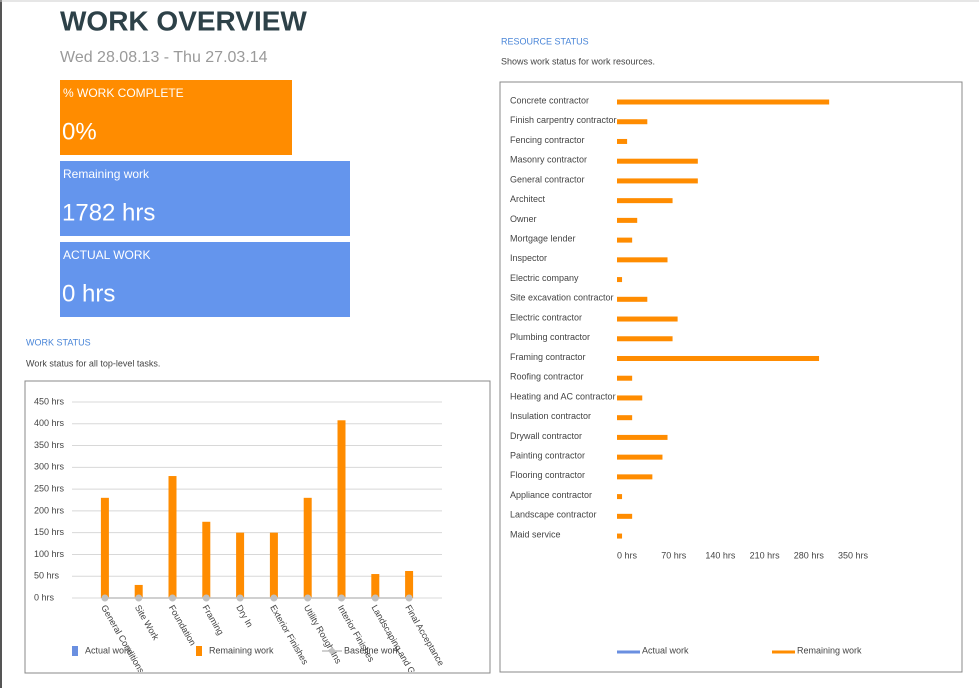 This screenshot has height=688, width=979. Describe the element at coordinates (627, 555) in the screenshot. I see `x-tick-label: 0 hrs` at that location.